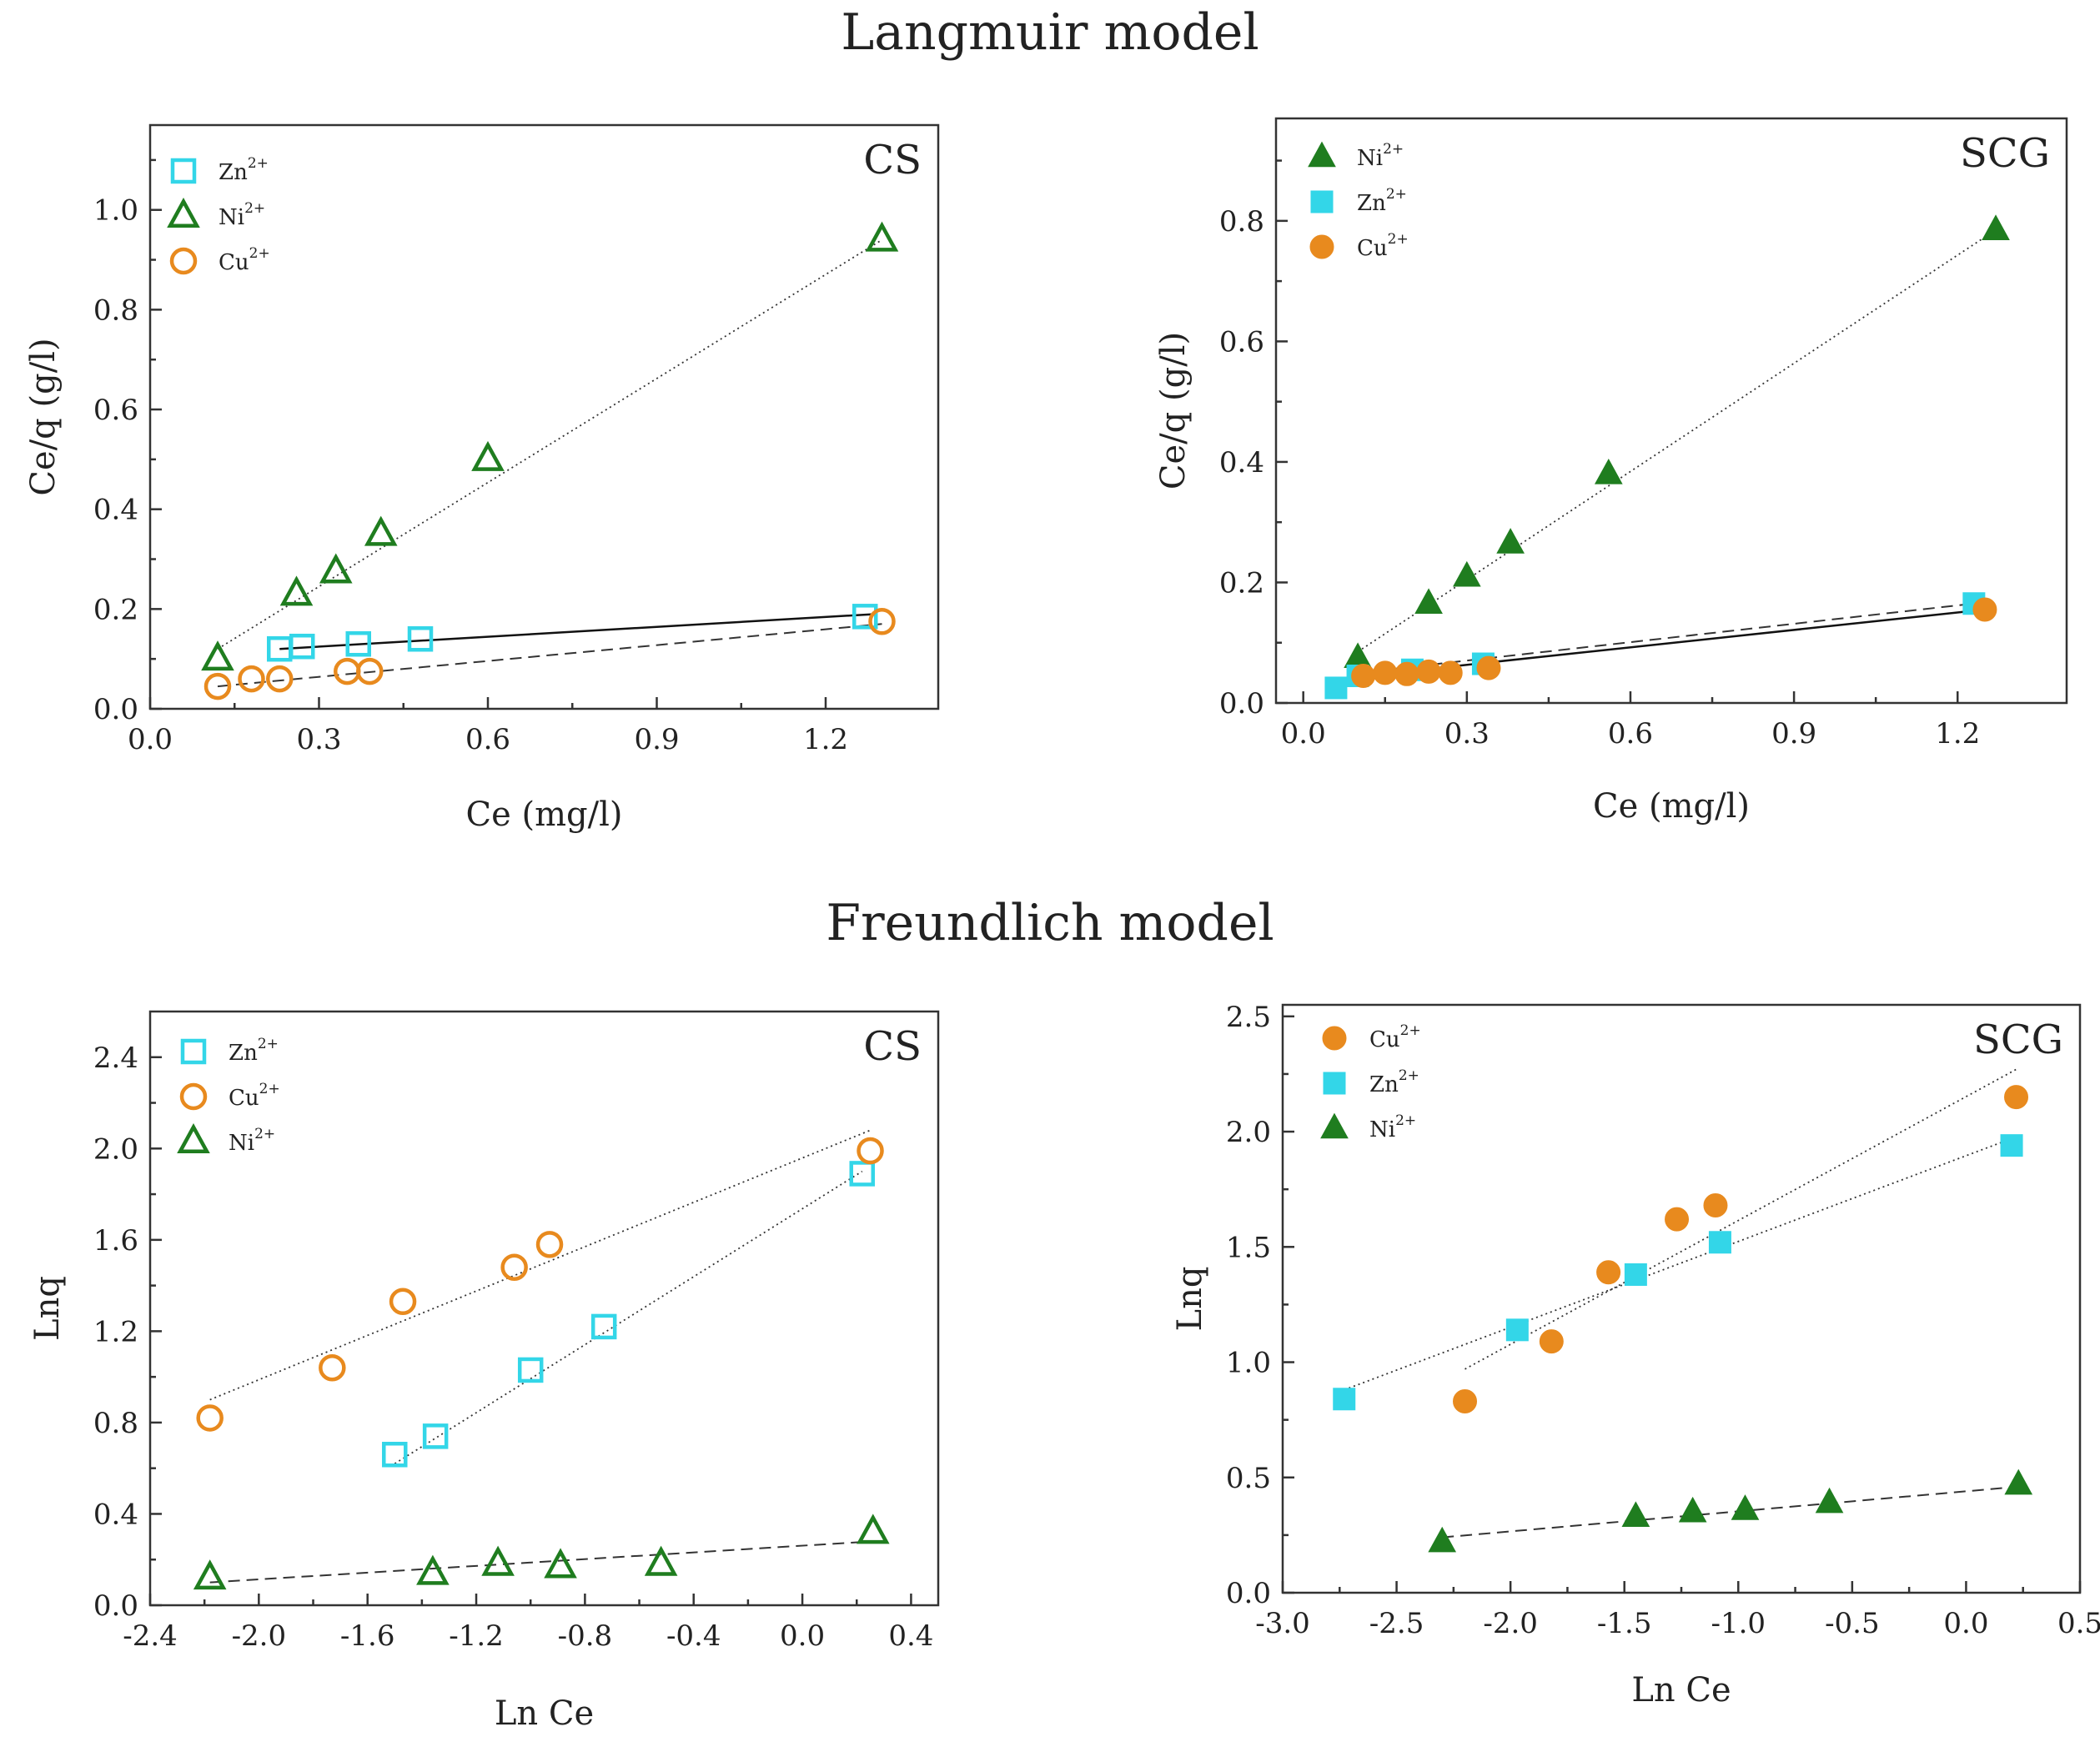 The image size is (2100, 1742). What do you see at coordinates (476, 1636) in the screenshot?
I see `freundlich-cs-x-tick-label: -1.2` at bounding box center [476, 1636].